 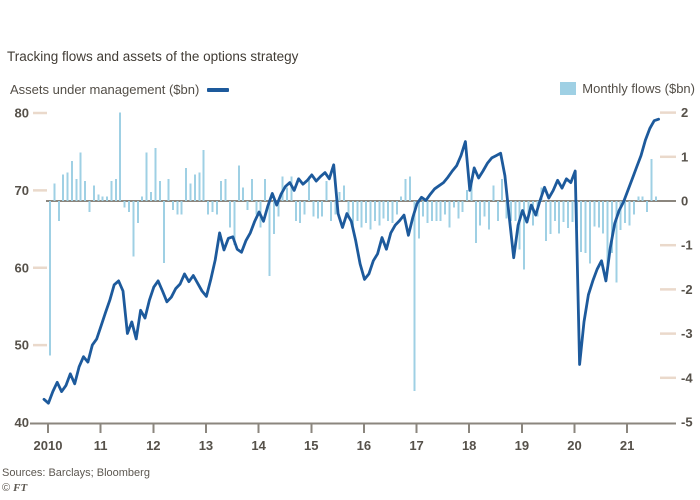 I want to click on left-axis-label: 60, so click(x=22, y=267).